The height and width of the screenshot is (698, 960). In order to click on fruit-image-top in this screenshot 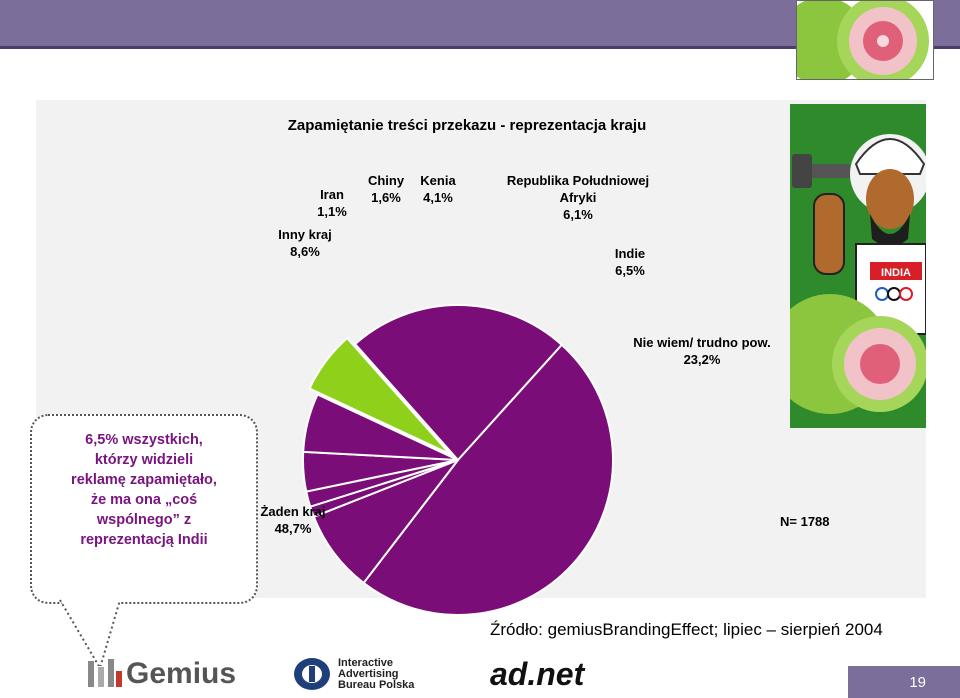, I will do `click(865, 40)`.